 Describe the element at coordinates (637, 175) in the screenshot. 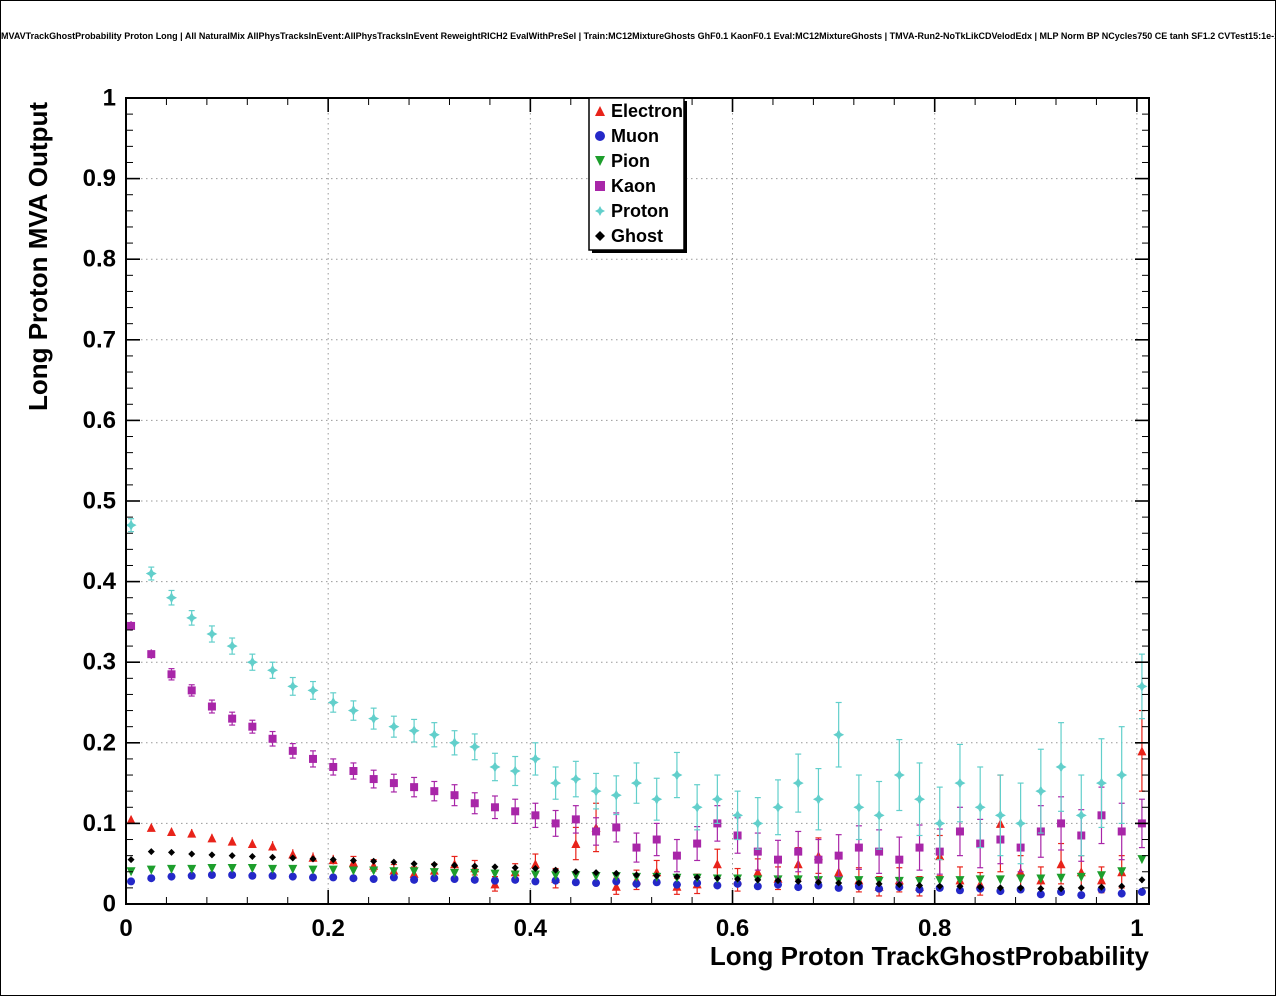

I see `legend: Electron Muon Pion Kaon Proton Ghost` at that location.